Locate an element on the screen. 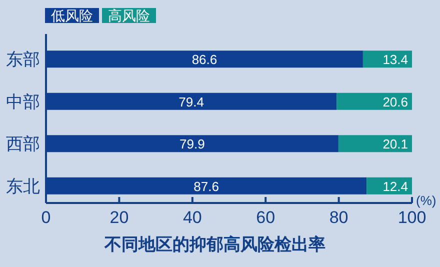  text: 不同地区的抑郁高风险检出率 is located at coordinates (215, 244).